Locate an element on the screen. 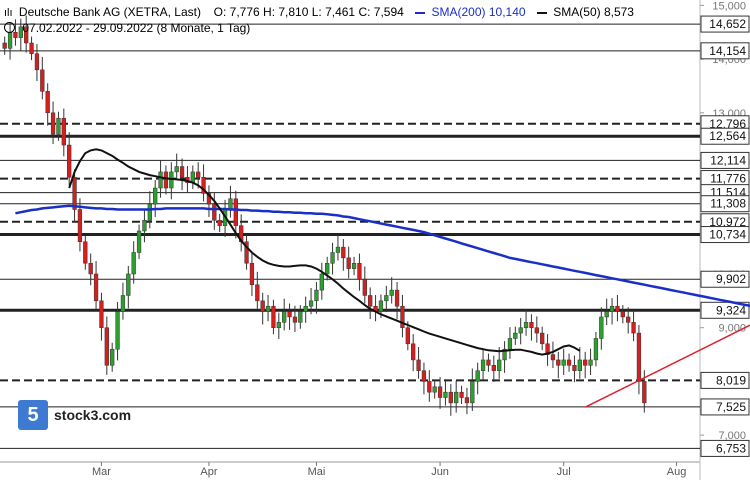  x-tick-label: Aug is located at coordinates (677, 472).